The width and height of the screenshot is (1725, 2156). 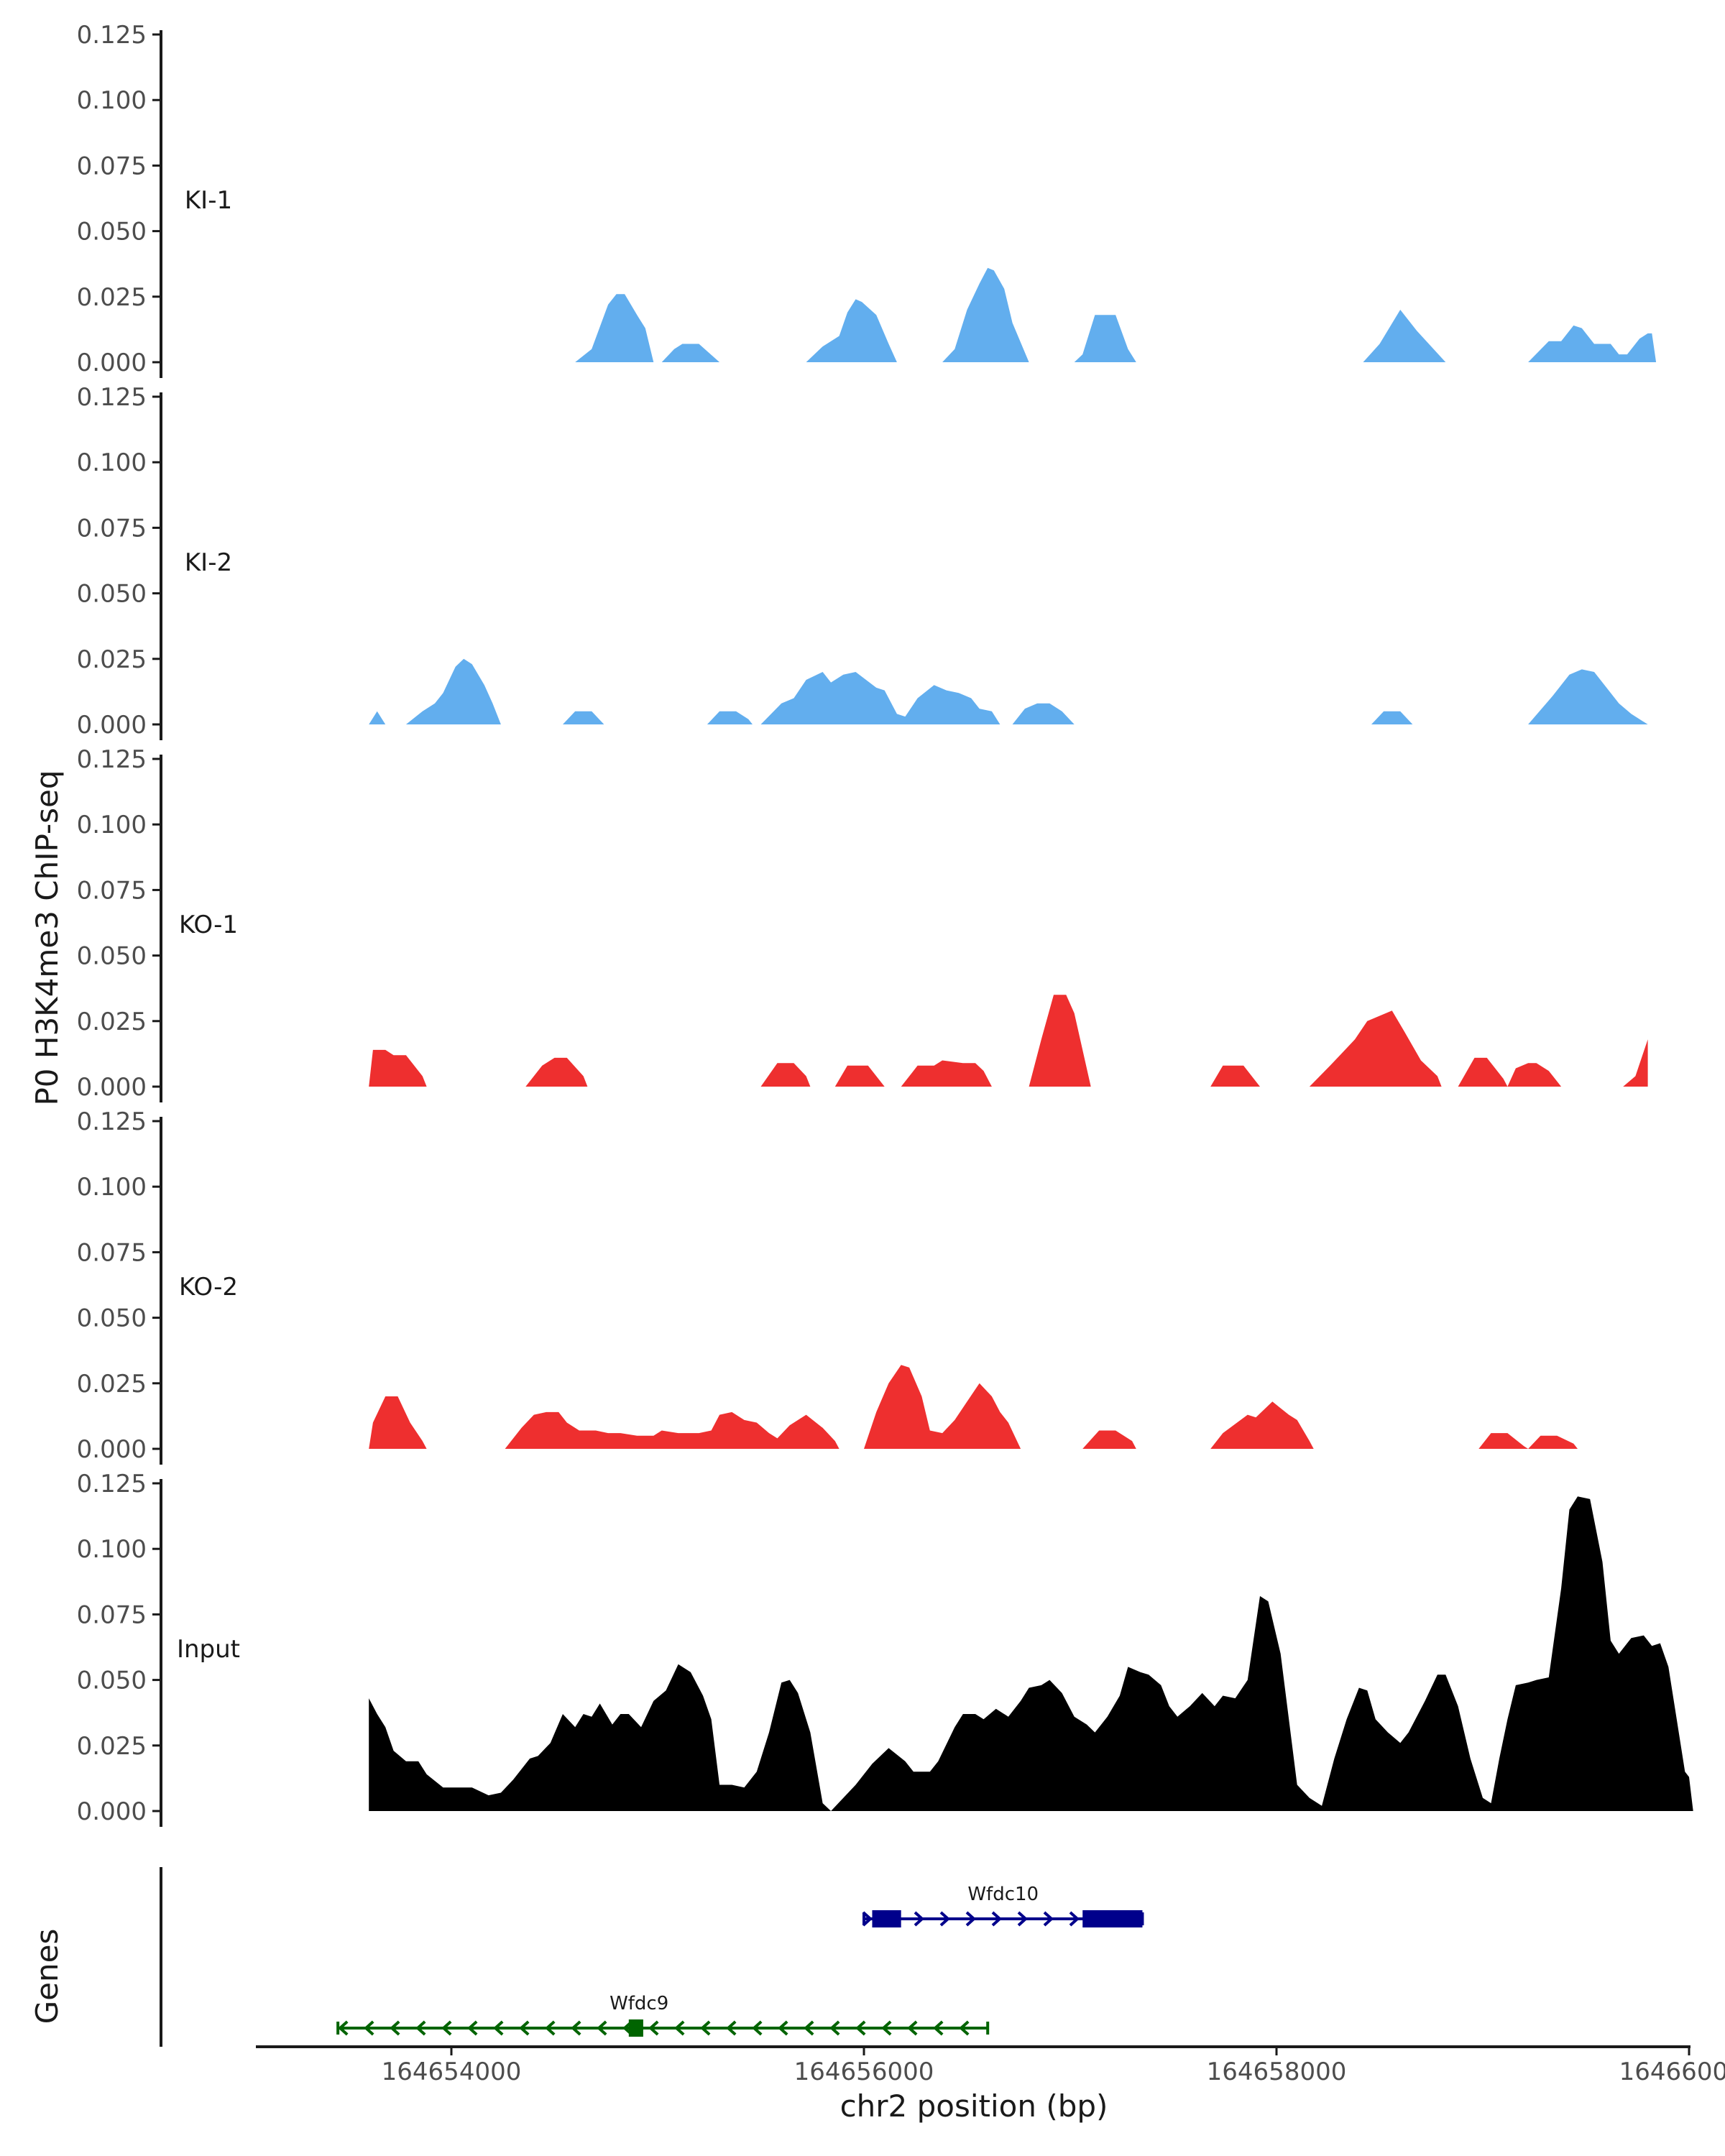 I want to click on x-tick-label: 164654000, so click(x=452, y=2072).